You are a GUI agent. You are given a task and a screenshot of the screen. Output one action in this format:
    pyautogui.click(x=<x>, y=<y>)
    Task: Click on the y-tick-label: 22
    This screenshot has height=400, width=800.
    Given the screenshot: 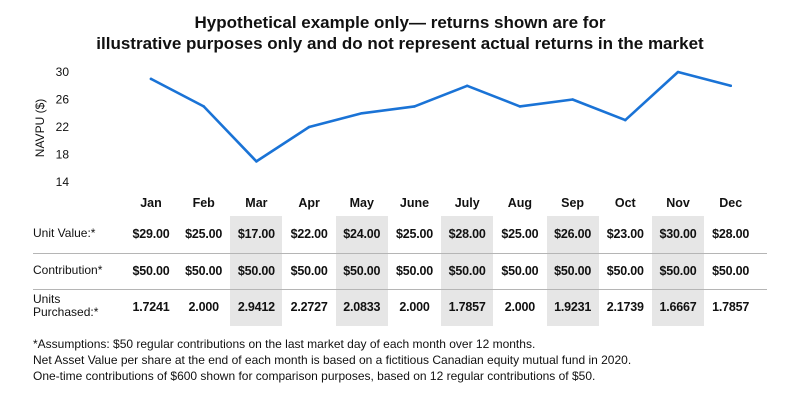 What is the action you would take?
    pyautogui.click(x=63, y=127)
    